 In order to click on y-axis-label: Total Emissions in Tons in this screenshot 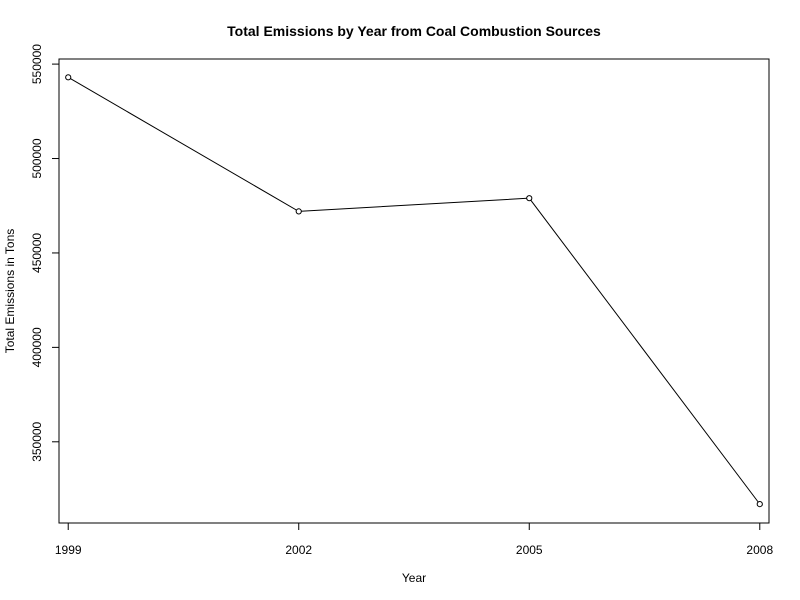, I will do `click(10, 291)`.